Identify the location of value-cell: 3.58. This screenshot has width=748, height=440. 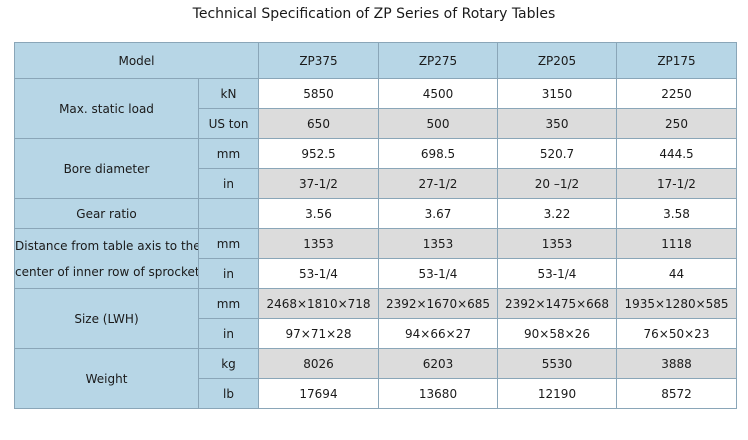
(676, 213).